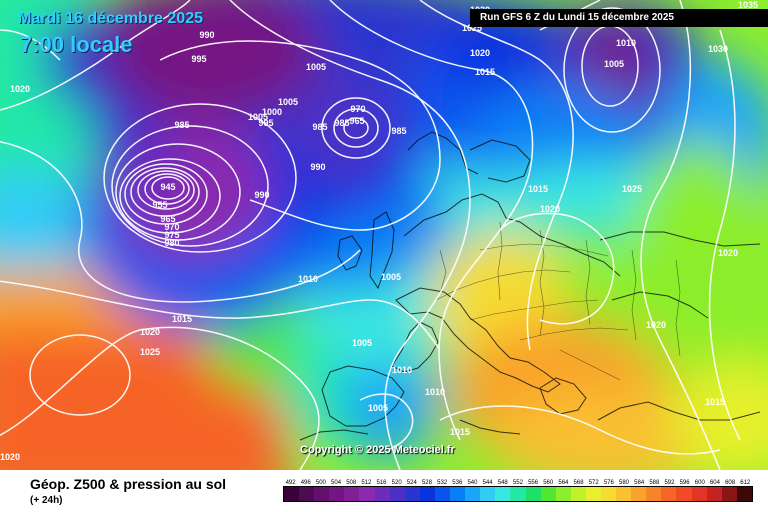  Describe the element at coordinates (548, 483) in the screenshot. I see `legend-label: 560` at that location.